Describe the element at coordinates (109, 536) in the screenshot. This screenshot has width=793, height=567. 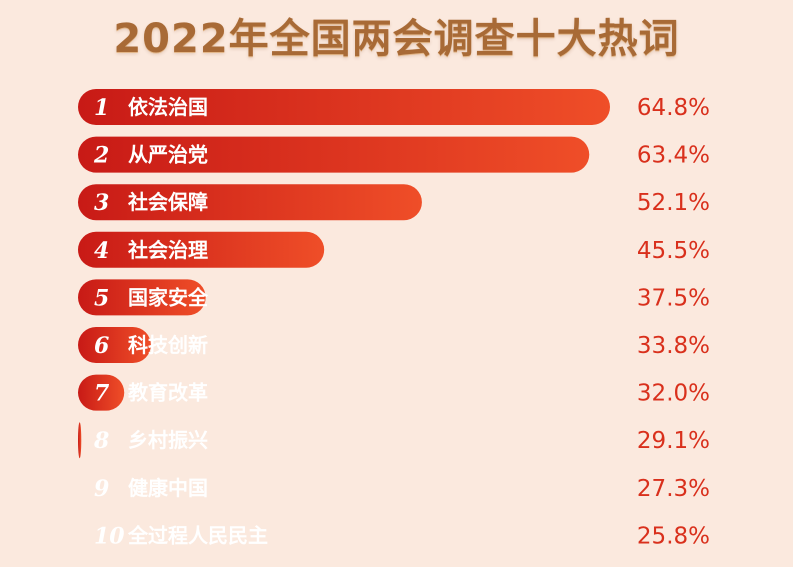
I see `rank-label: 10` at that location.